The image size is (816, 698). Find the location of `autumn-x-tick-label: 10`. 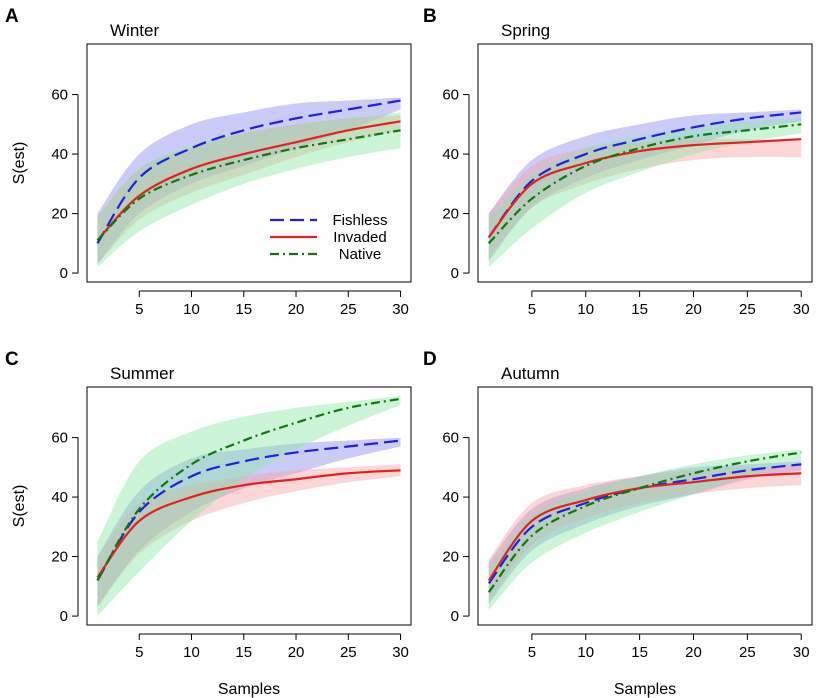

autumn-x-tick-label: 10 is located at coordinates (585, 652).